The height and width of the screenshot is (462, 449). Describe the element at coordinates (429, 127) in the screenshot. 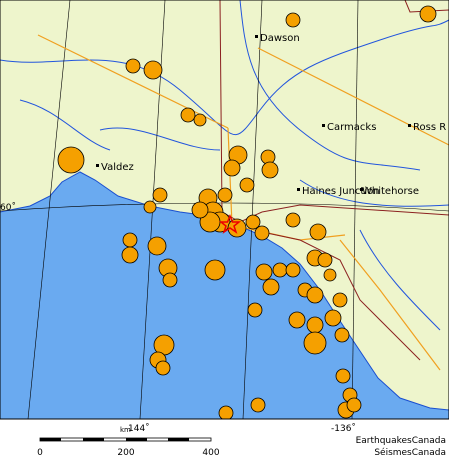

I see `place-label: Ross R` at that location.